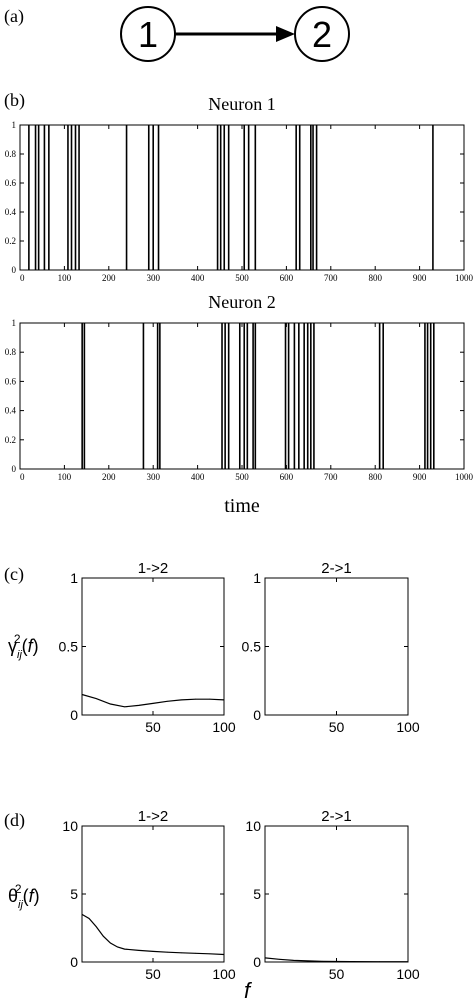 This screenshot has height=1003, width=474. I want to click on chart-theta-1-to-2: 1->2 0 5 10 50 100 f θij2(f), so click(130, 905).